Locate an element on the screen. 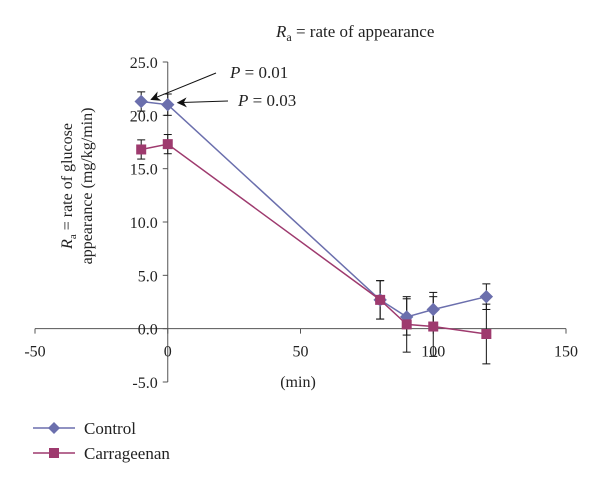 This screenshot has width=600, height=487. y-tick-label: 15.0 is located at coordinates (144, 170).